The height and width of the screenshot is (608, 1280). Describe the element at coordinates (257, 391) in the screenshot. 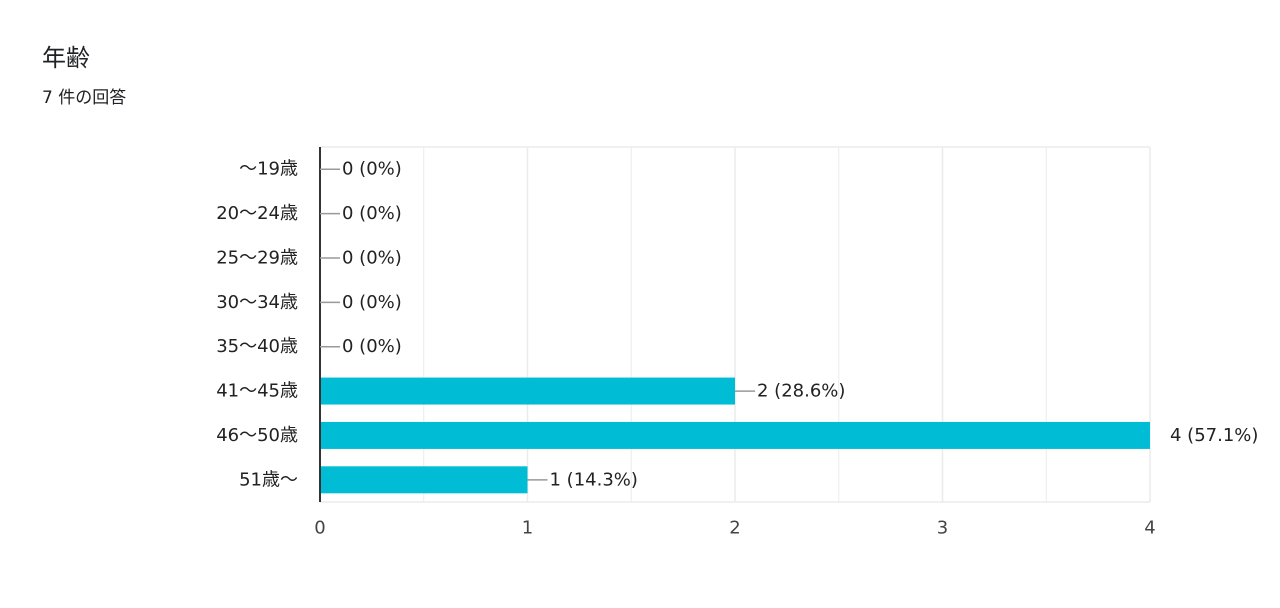

I see `category-label: 41～45歳` at that location.